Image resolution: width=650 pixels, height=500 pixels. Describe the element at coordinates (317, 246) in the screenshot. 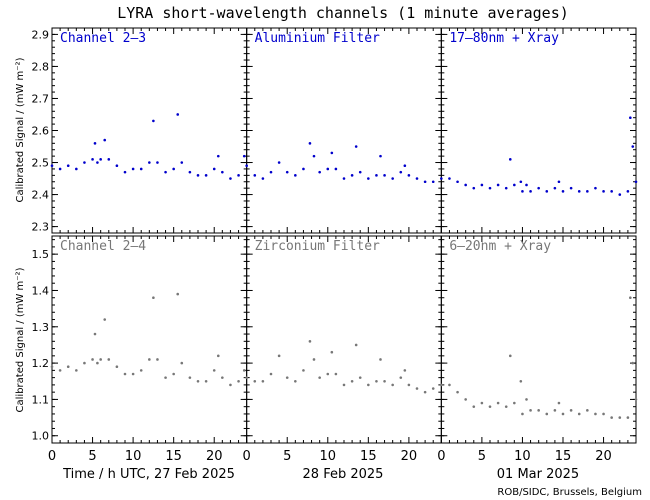

I see `panel-label: Zirconium Filter` at that location.